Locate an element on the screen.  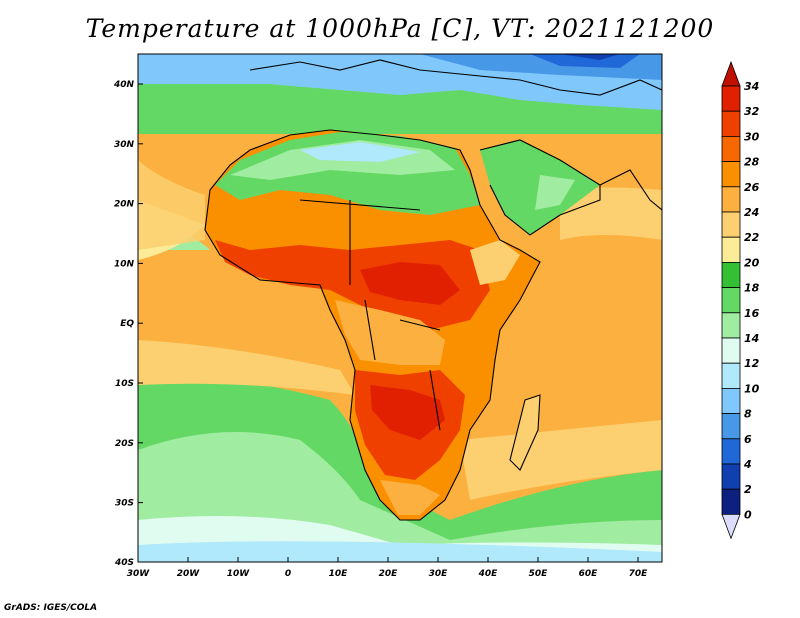
colorbar-label: 2 is located at coordinates (748, 489).